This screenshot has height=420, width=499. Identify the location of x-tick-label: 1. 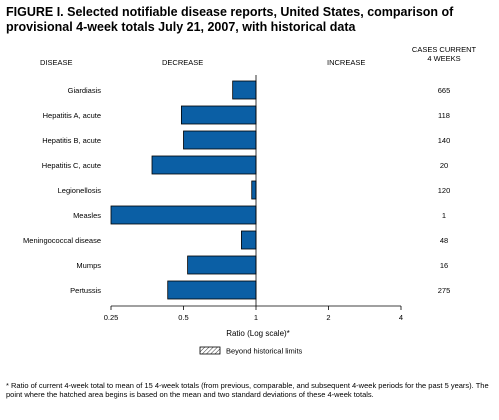
(256, 317).